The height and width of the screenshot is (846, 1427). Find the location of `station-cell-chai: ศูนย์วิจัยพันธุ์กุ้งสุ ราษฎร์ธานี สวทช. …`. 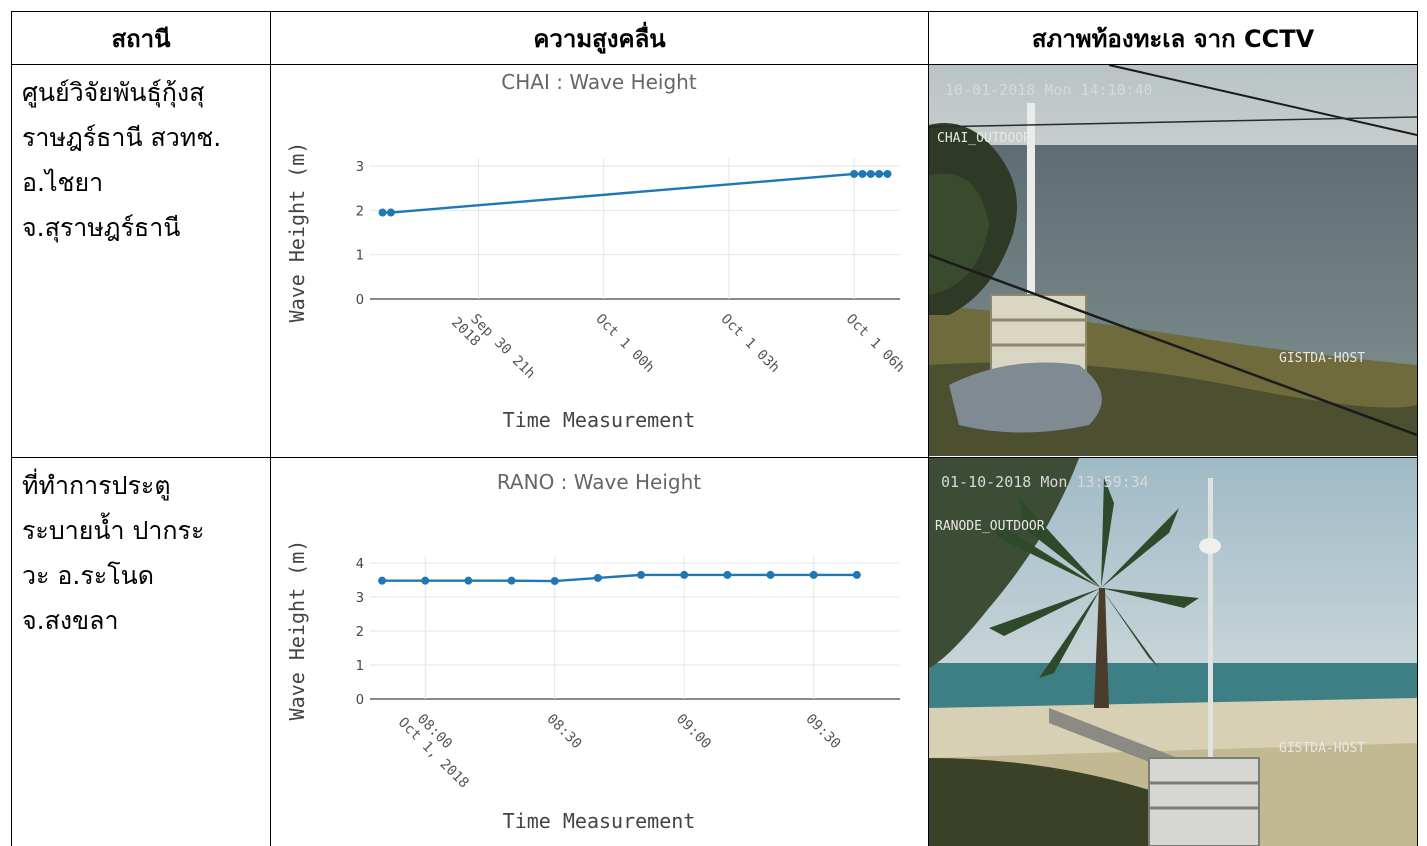

station-cell-chai: ศูนย์วิจัยพันธุ์กุ้งสุ ราษฎร์ธานี สวทช. … is located at coordinates (141, 260).